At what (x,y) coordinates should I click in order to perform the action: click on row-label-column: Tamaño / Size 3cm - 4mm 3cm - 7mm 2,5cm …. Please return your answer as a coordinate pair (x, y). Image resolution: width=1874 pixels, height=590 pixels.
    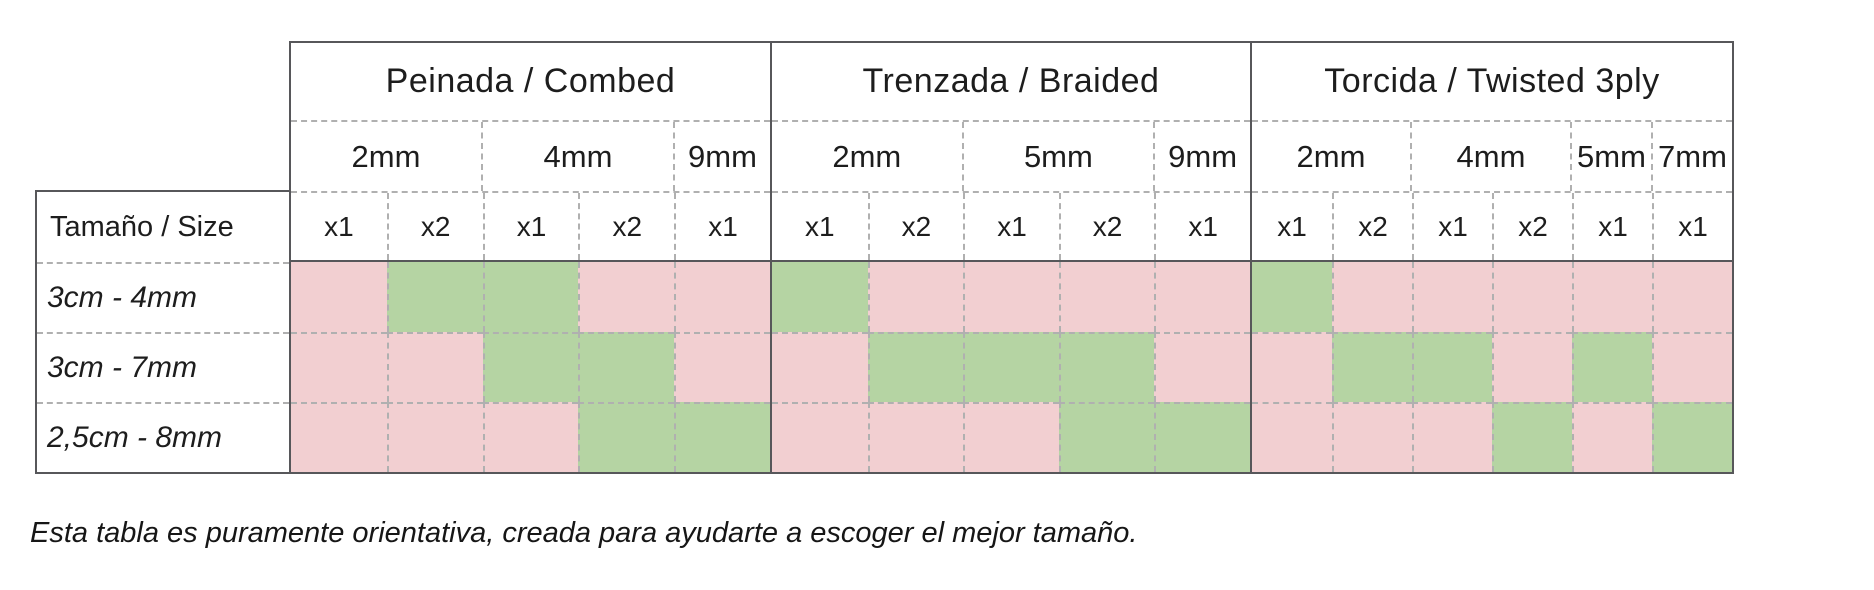
    Looking at the image, I should click on (163, 332).